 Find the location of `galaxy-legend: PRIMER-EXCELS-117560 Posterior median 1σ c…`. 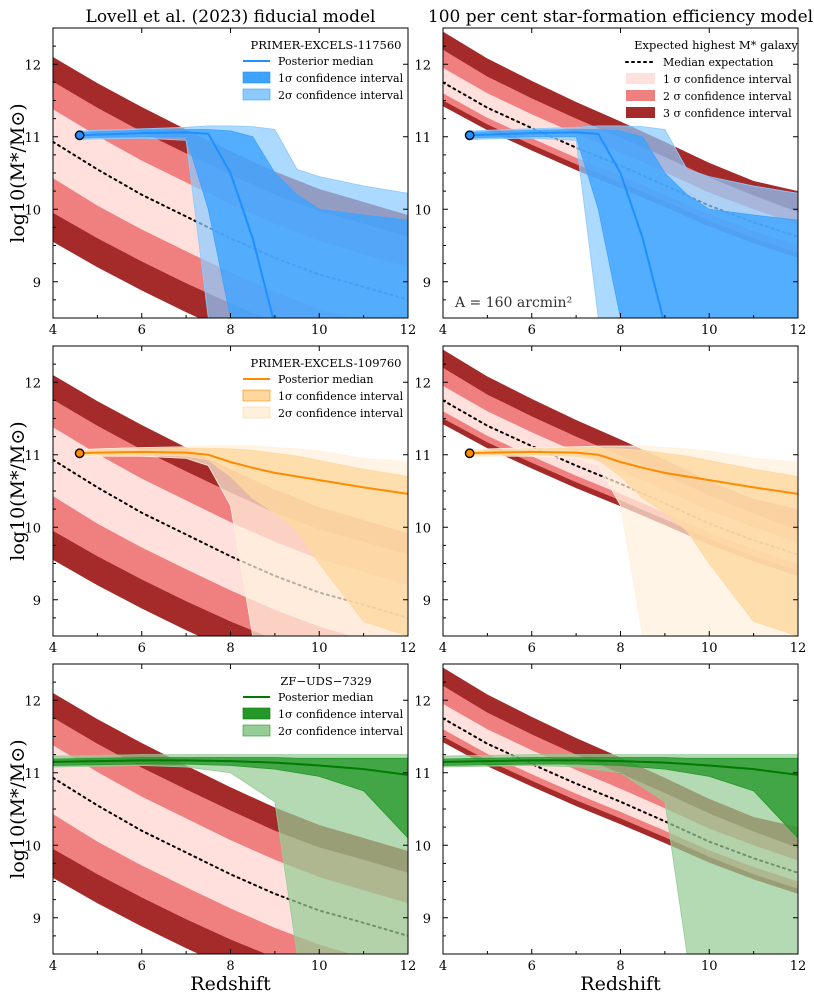

galaxy-legend: PRIMER-EXCELS-117560 Posterior median 1σ c… is located at coordinates (323, 70).